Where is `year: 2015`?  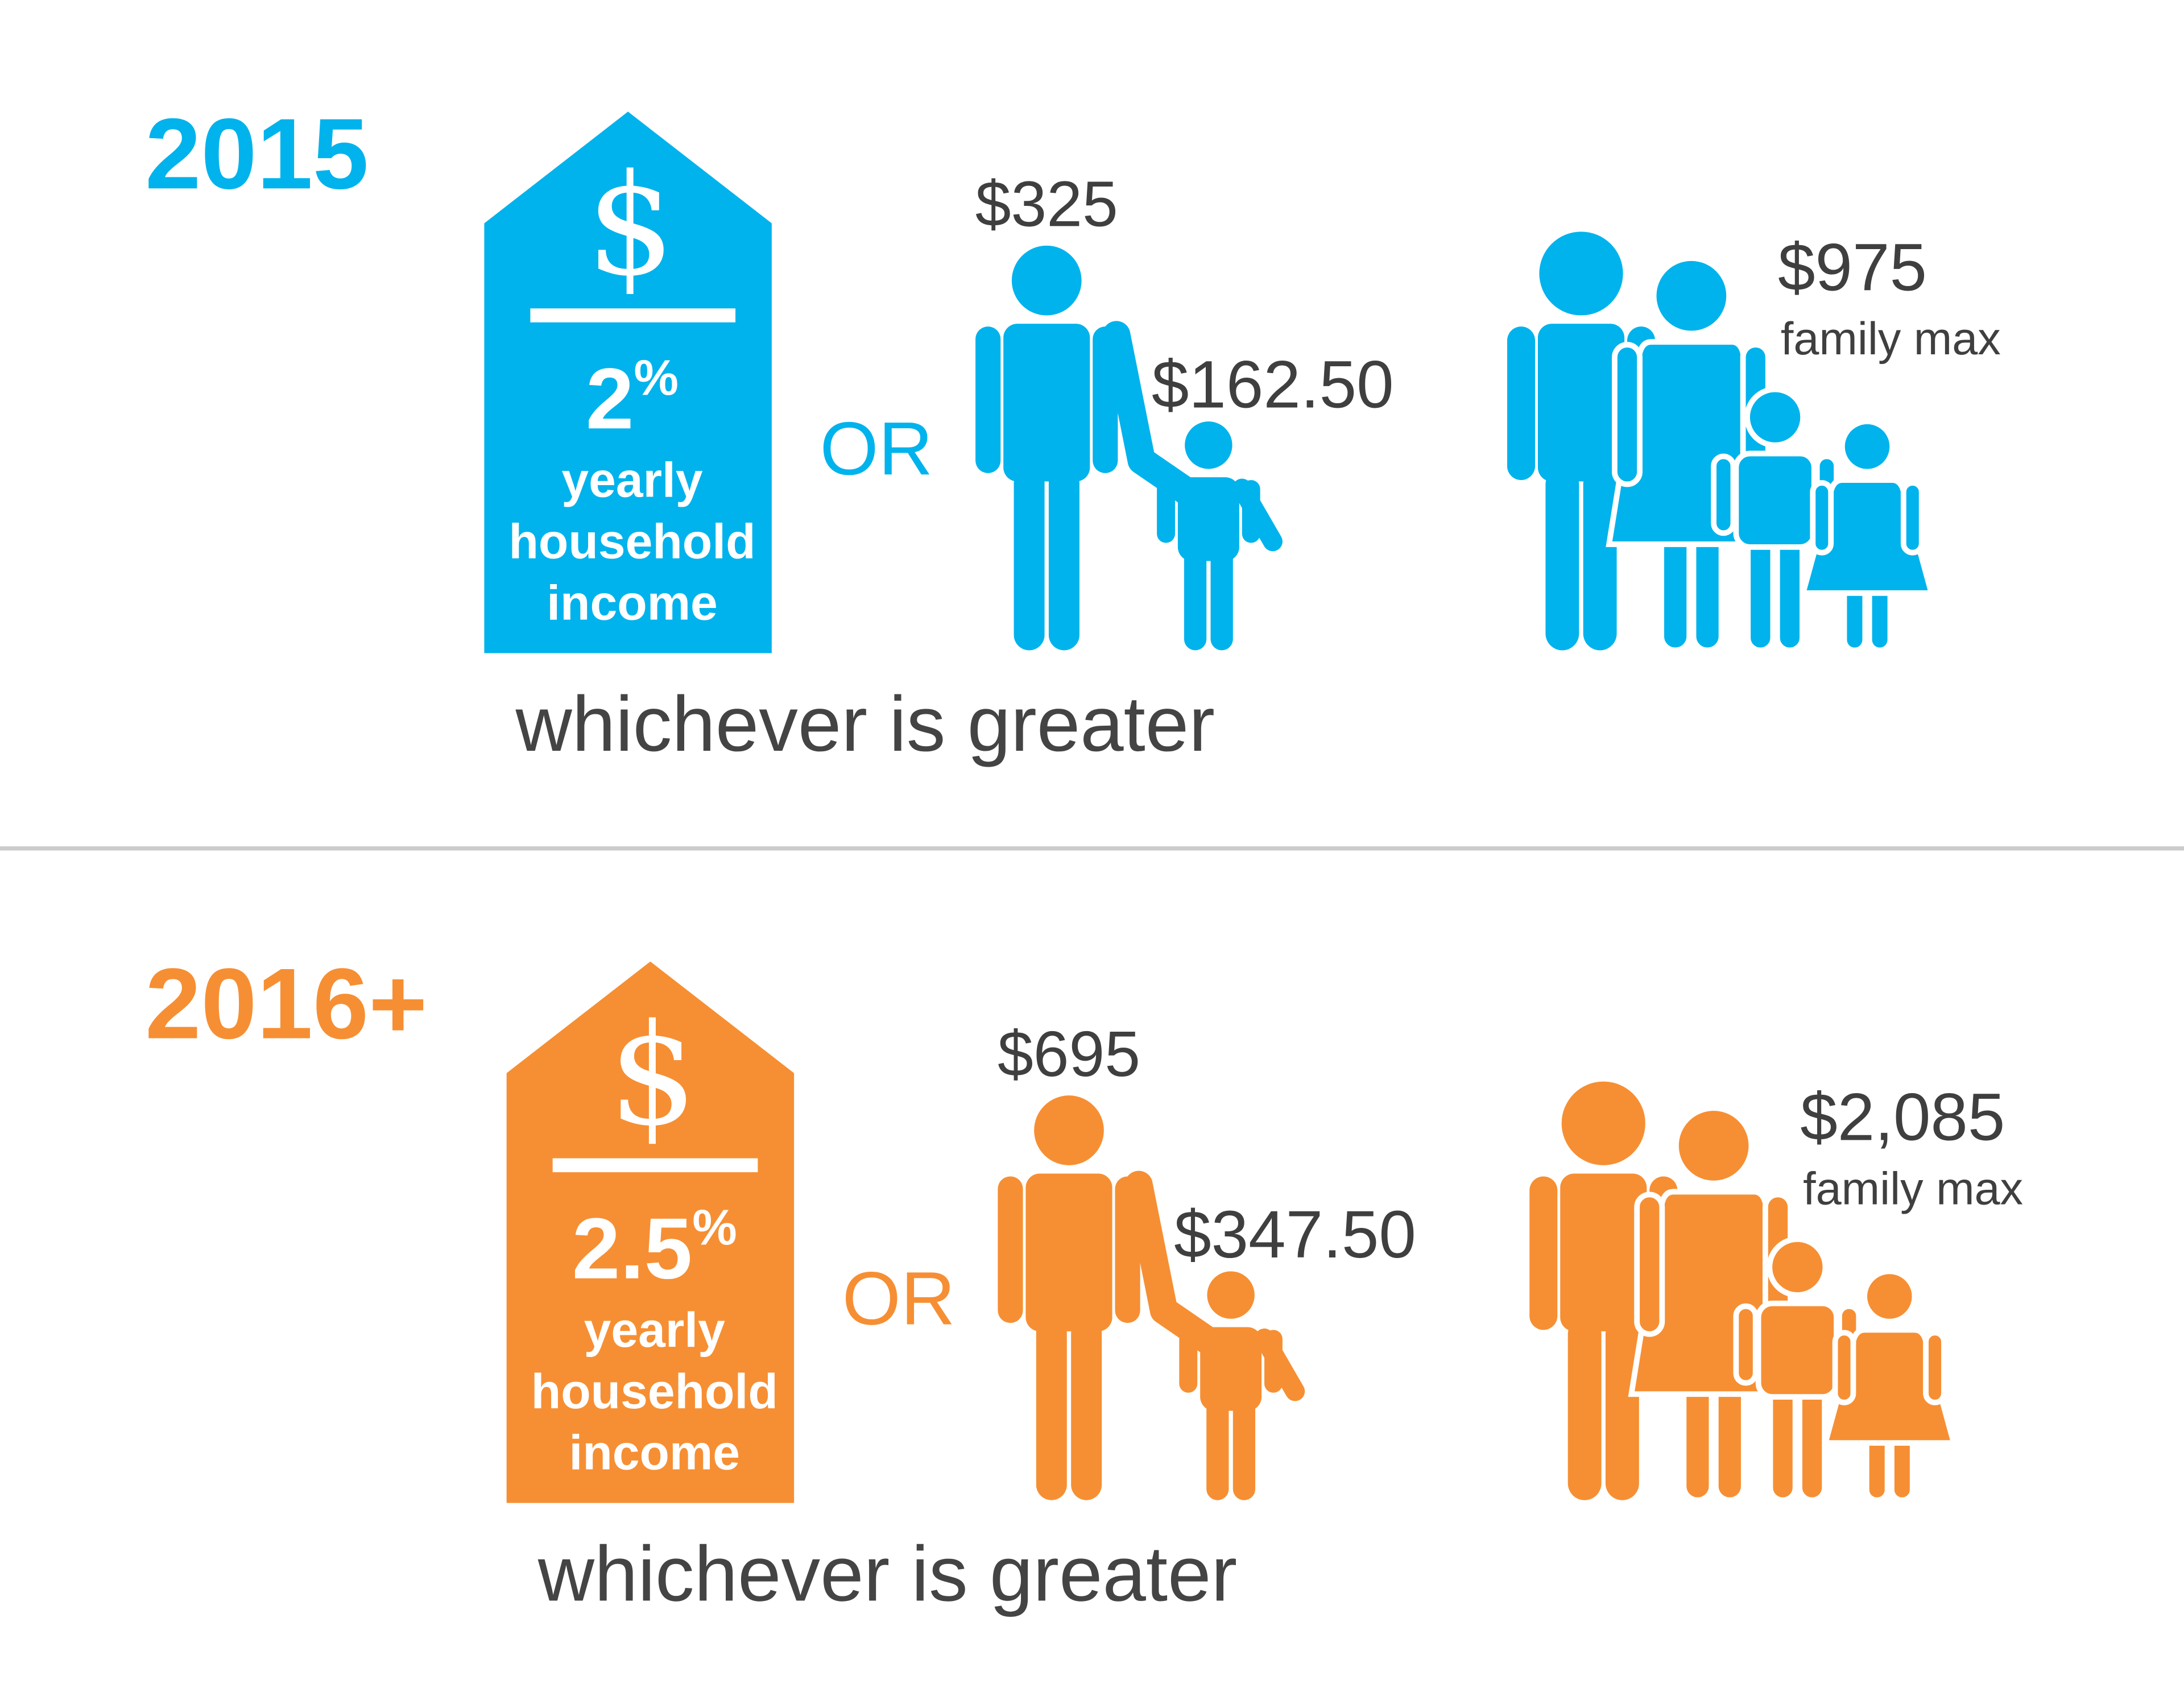
year: 2015 is located at coordinates (257, 154).